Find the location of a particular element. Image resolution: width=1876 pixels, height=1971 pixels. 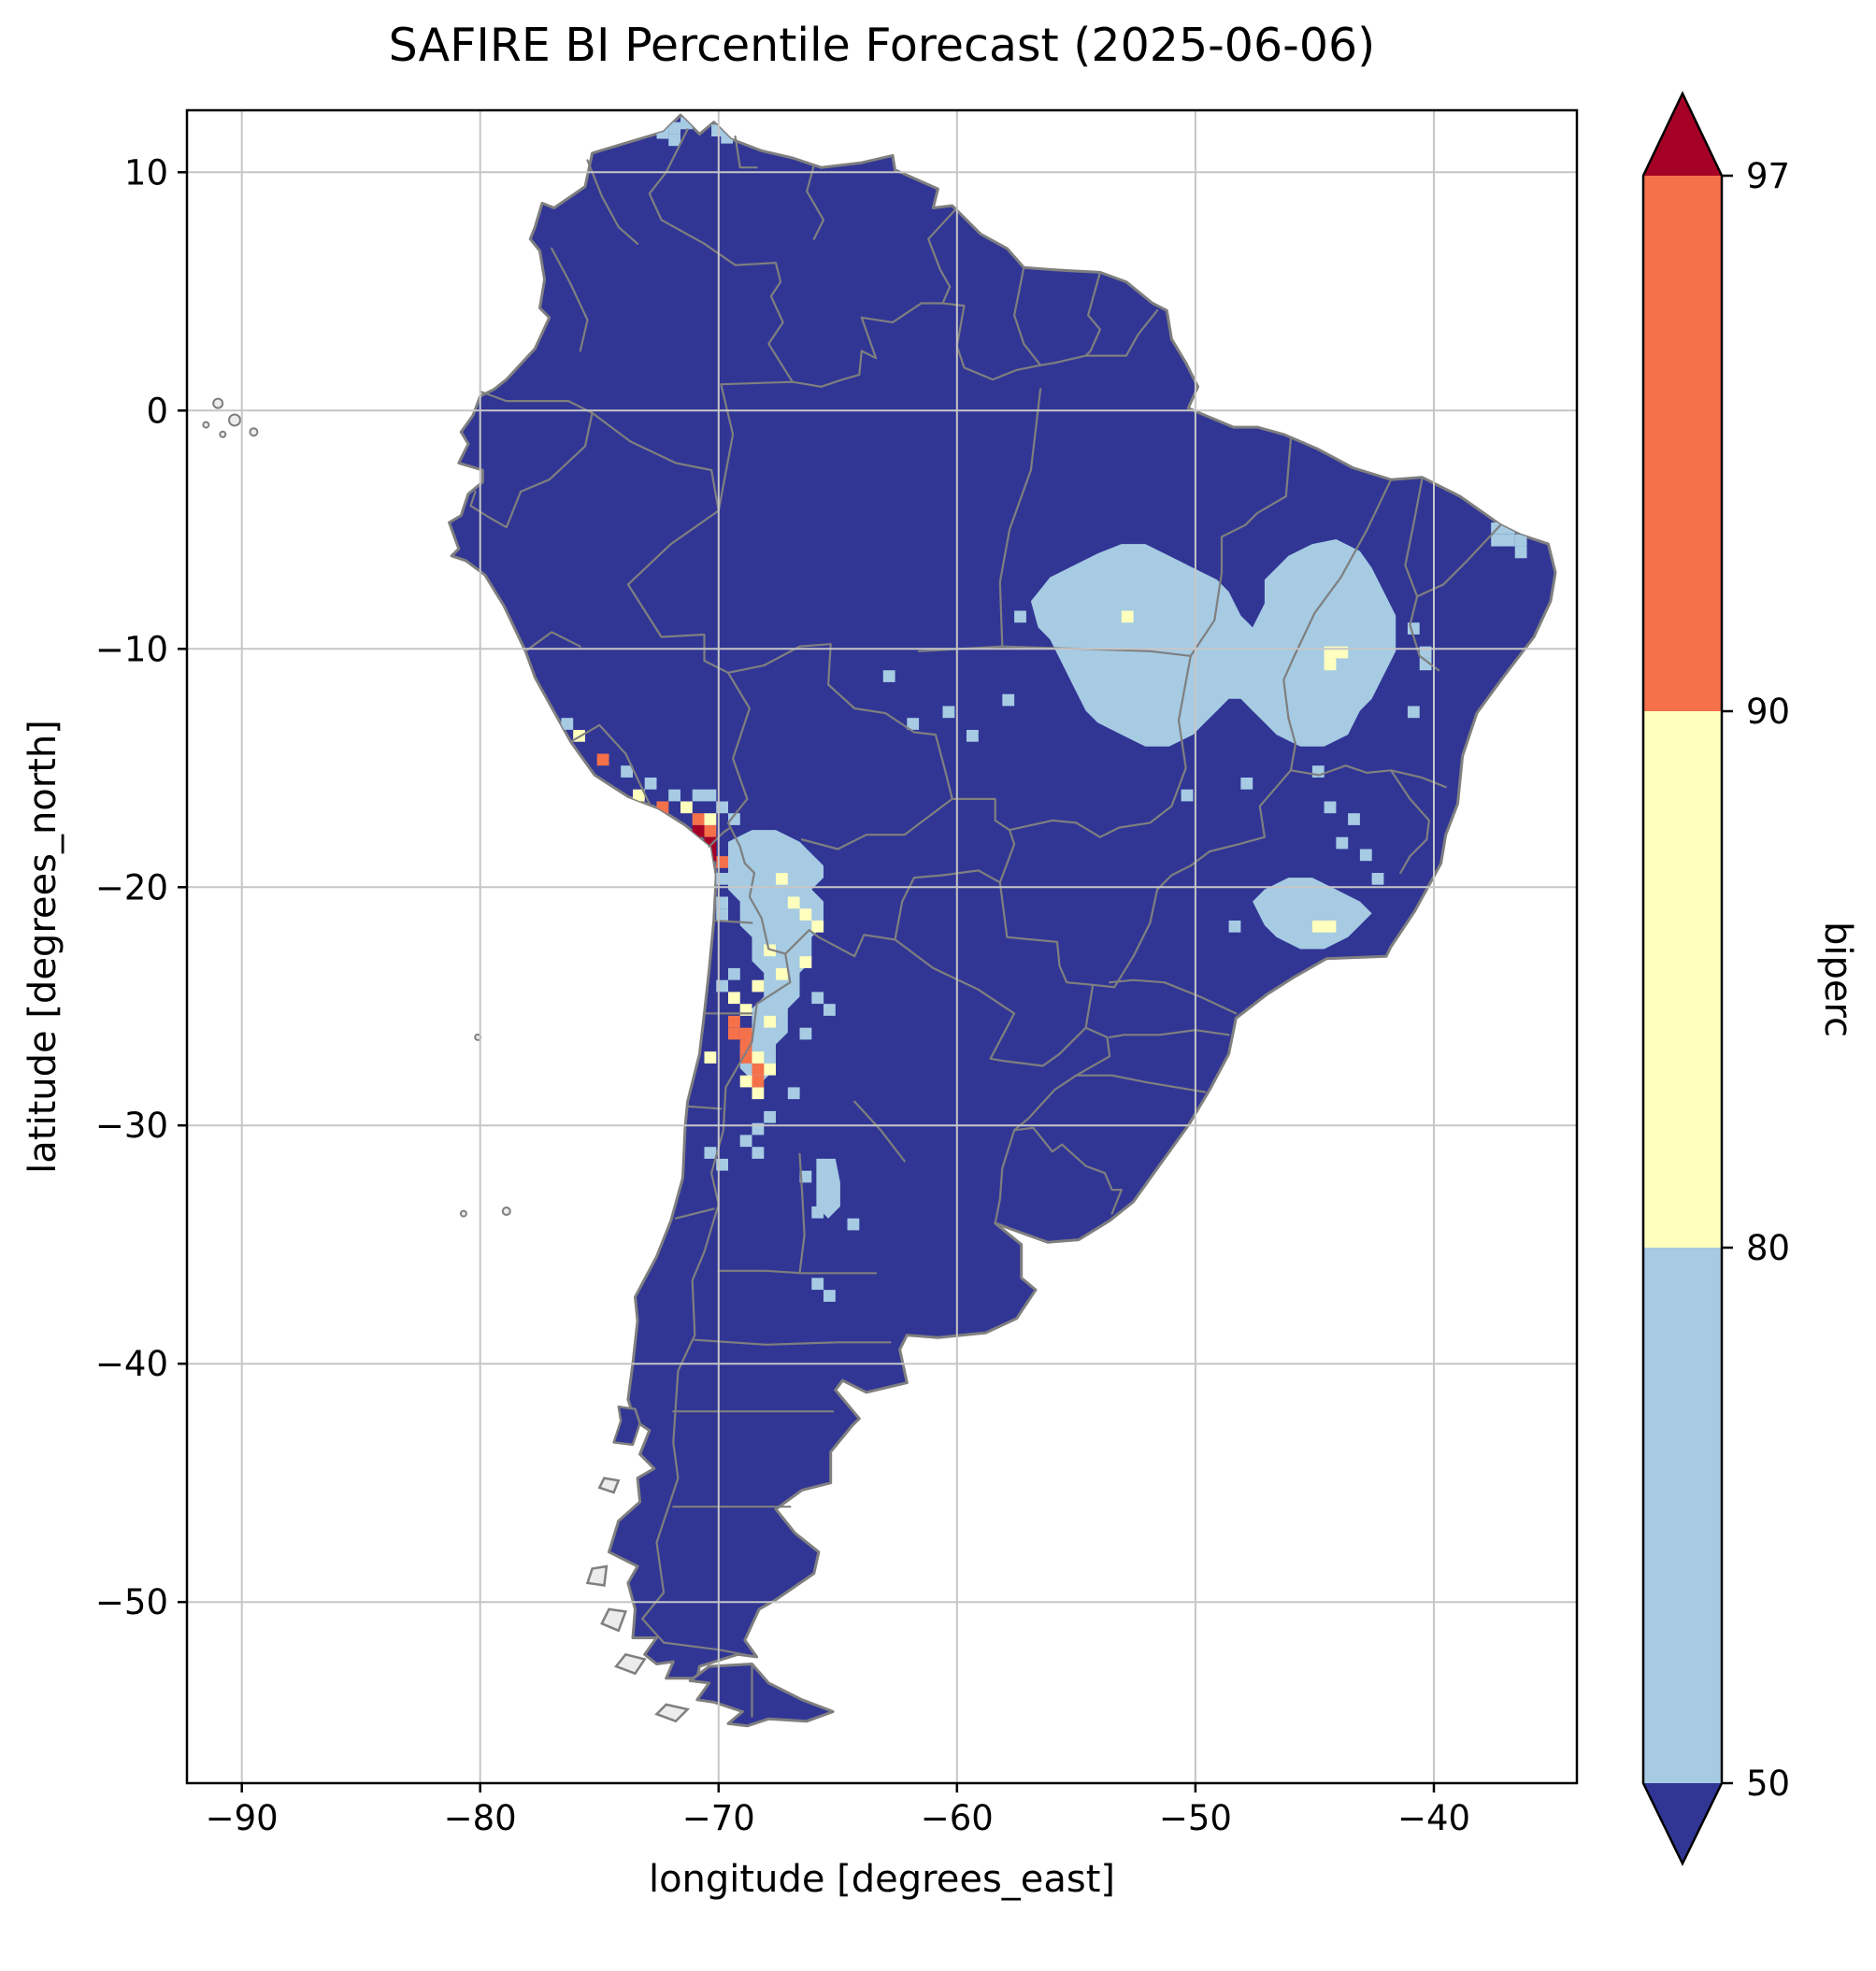

colorbar-tick-label: 90 is located at coordinates (1768, 712).